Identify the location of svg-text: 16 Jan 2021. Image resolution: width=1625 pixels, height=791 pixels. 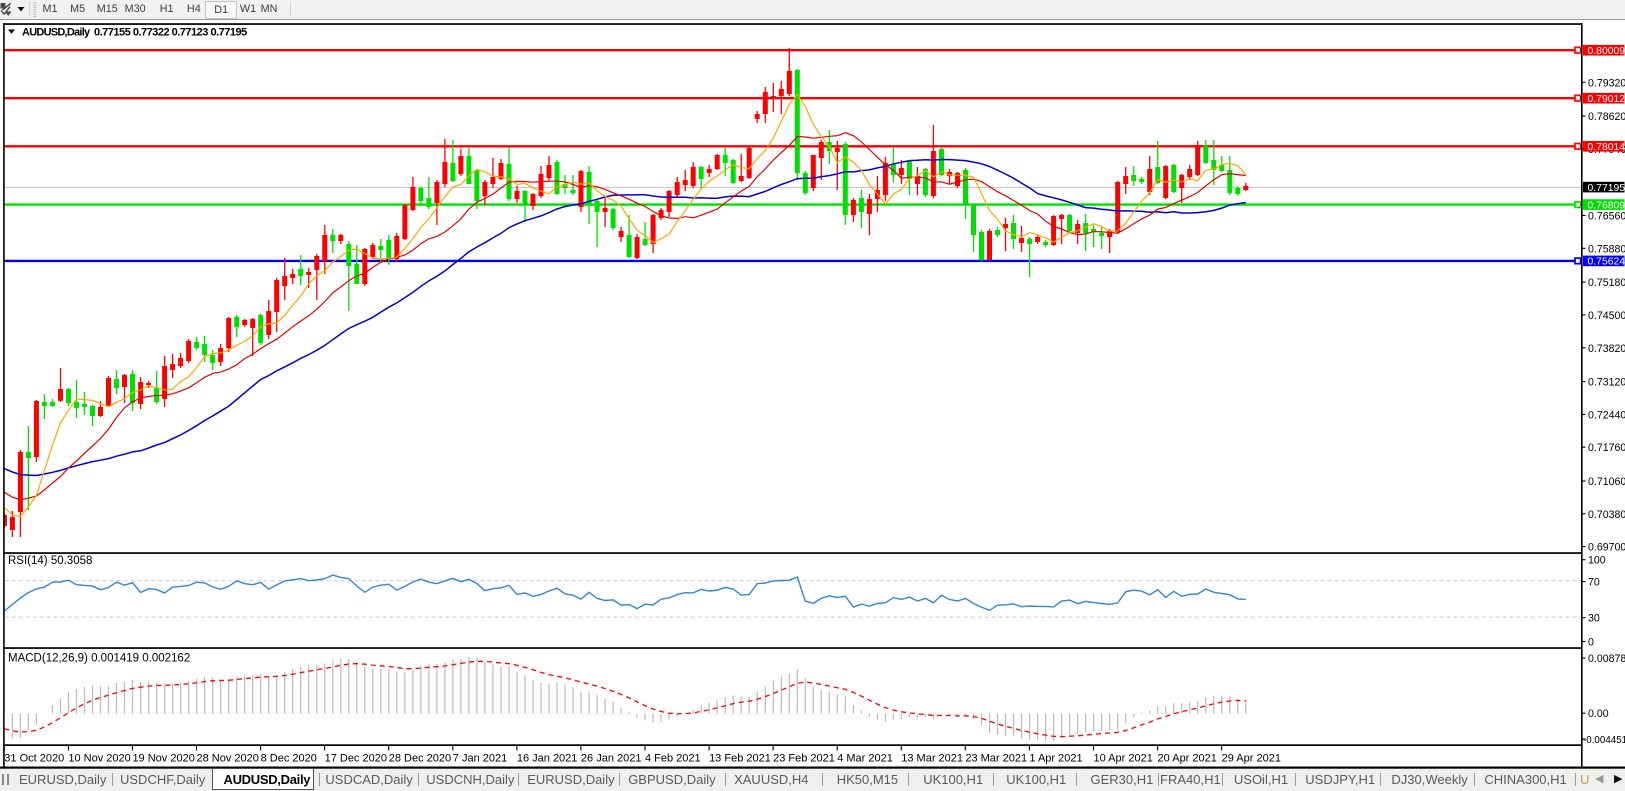
(547, 759).